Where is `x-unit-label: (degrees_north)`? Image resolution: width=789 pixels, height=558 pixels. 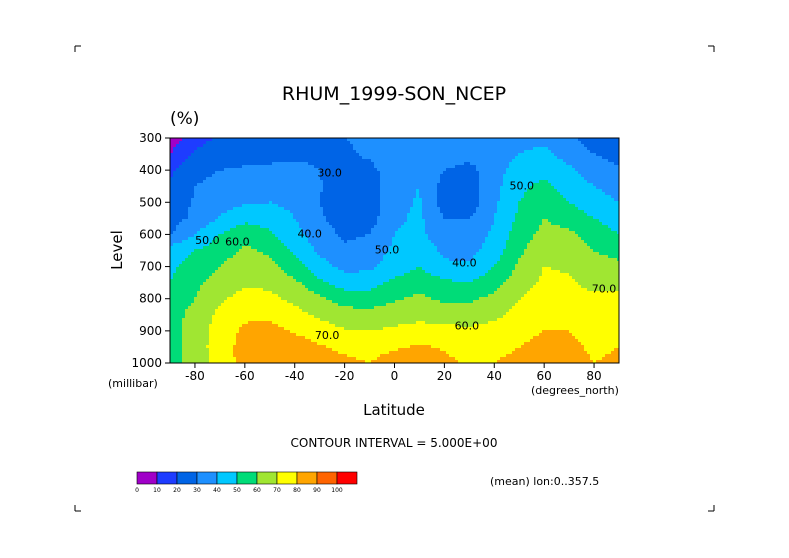 x-unit-label: (degrees_north) is located at coordinates (575, 390).